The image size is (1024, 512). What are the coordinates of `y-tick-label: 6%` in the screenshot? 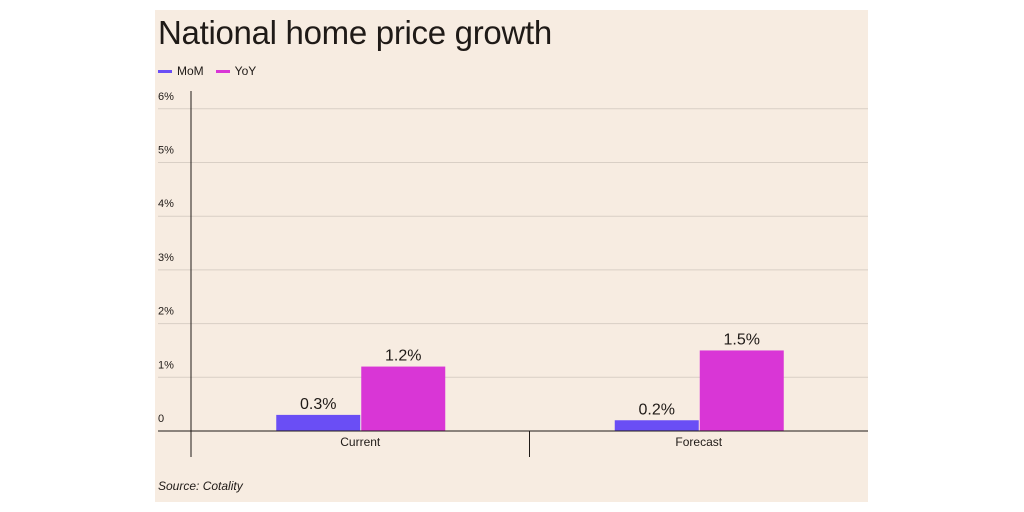 It's located at (166, 97).